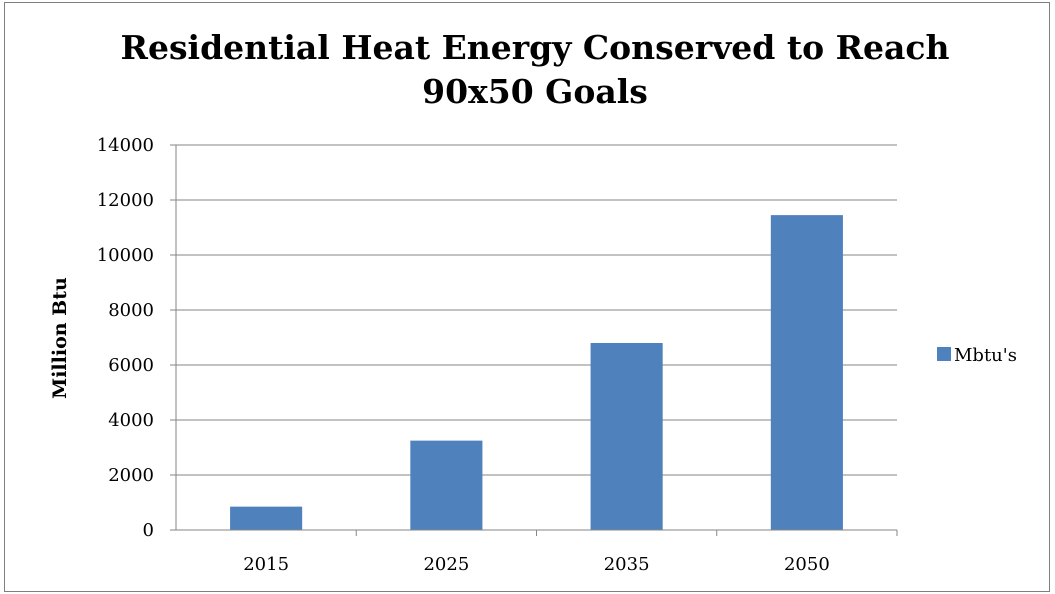 The image size is (1055, 594). What do you see at coordinates (125, 338) in the screenshot?
I see `y-tick-labels: 0 2000 4000 6000 8000 10000 12000 14000` at bounding box center [125, 338].